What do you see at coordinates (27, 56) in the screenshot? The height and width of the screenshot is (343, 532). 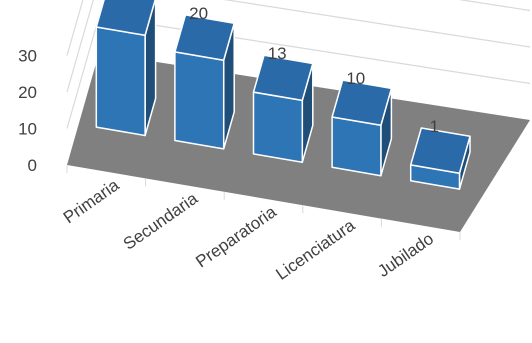 I see `y-tick-label: 30` at bounding box center [27, 56].